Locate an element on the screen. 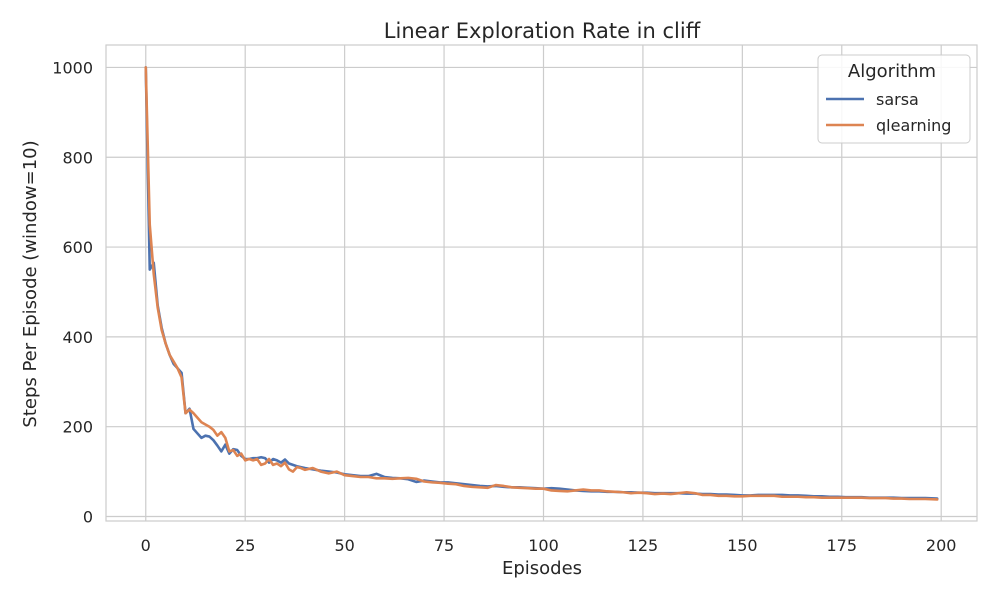 This screenshot has width=1000, height=600. y-tick-label: 0 is located at coordinates (88, 517).